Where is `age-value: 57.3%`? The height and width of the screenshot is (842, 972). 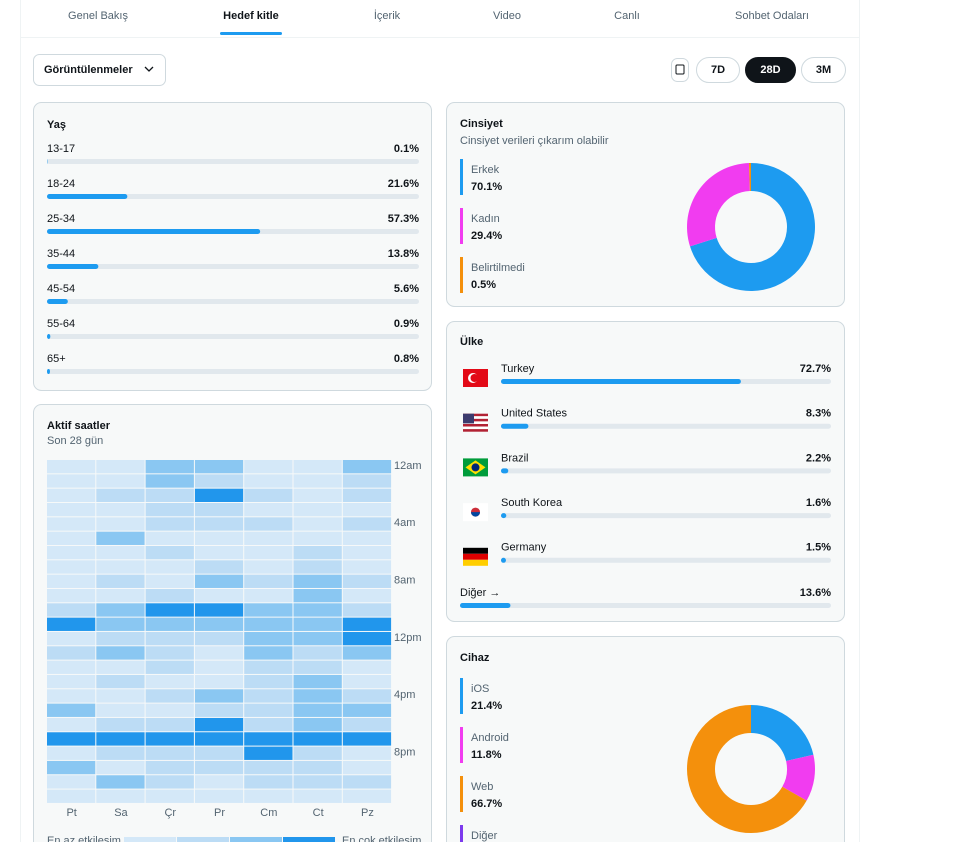 age-value: 57.3% is located at coordinates (403, 219).